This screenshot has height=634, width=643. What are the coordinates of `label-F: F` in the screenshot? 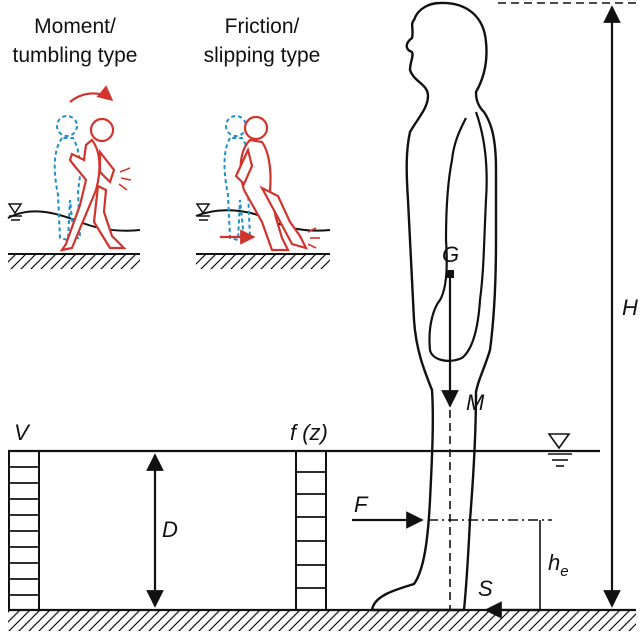 It's located at (361, 504).